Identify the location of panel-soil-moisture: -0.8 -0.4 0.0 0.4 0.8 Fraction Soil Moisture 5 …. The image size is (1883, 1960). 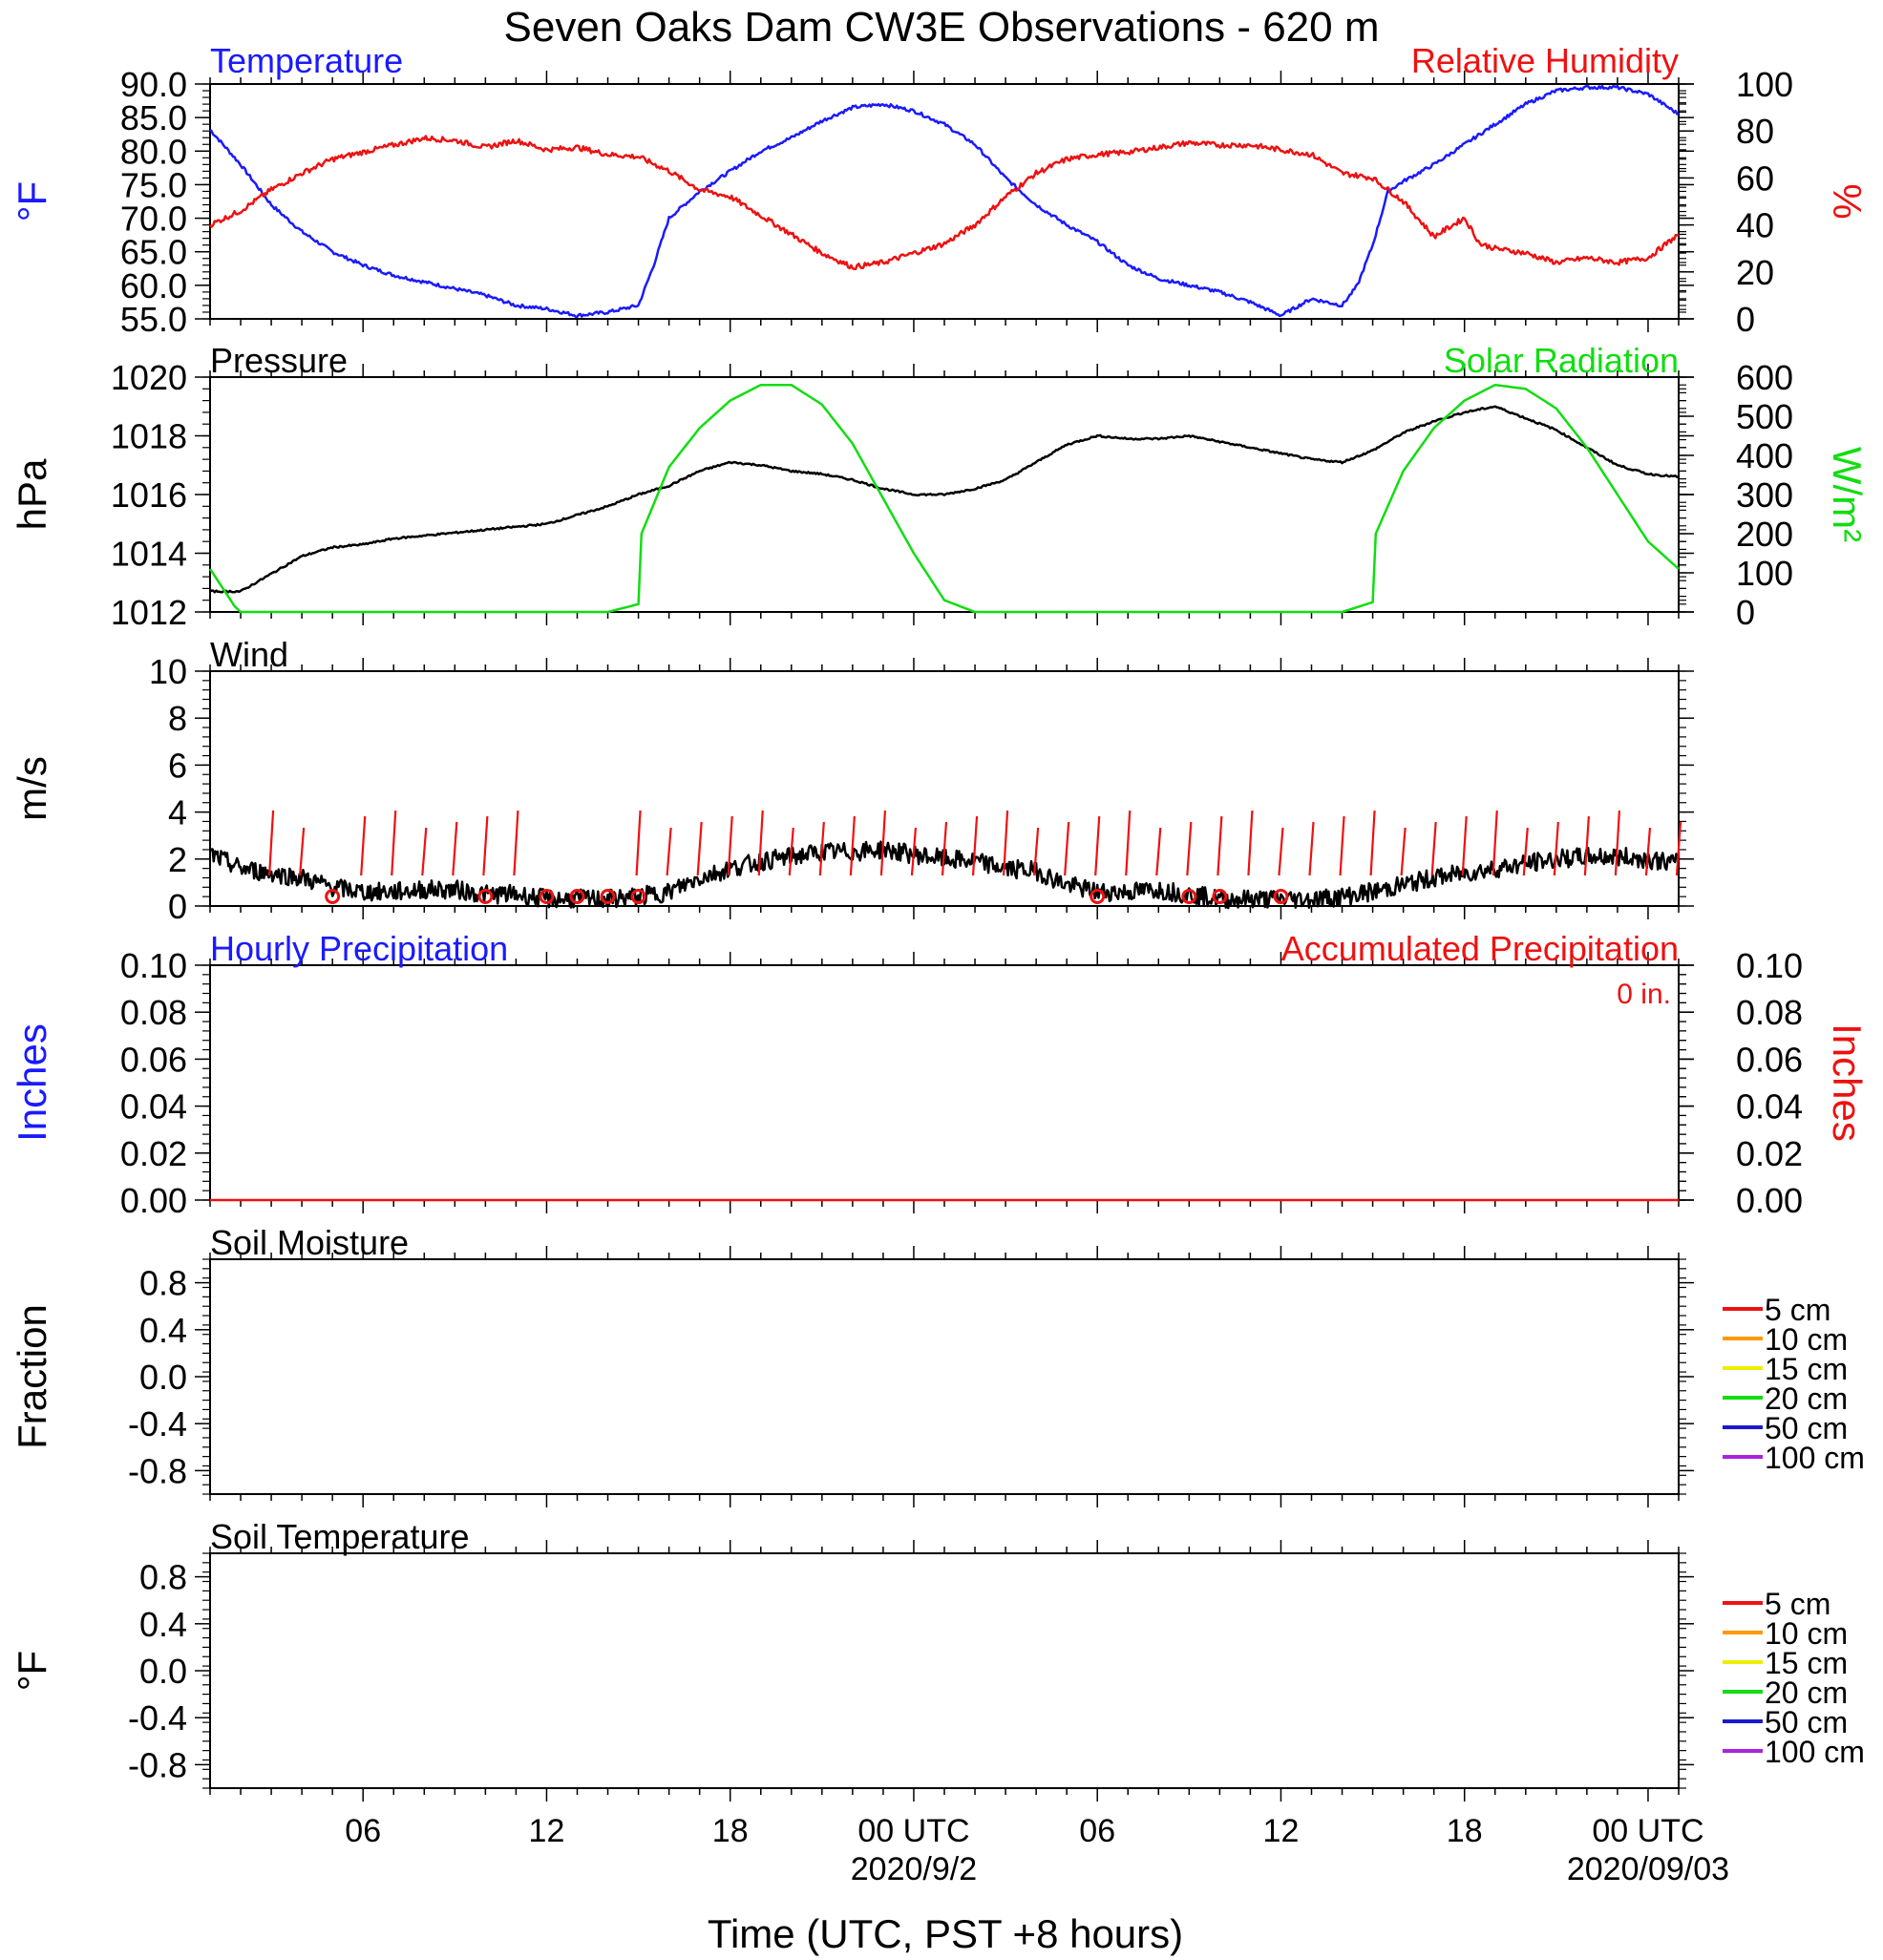
(937, 1365).